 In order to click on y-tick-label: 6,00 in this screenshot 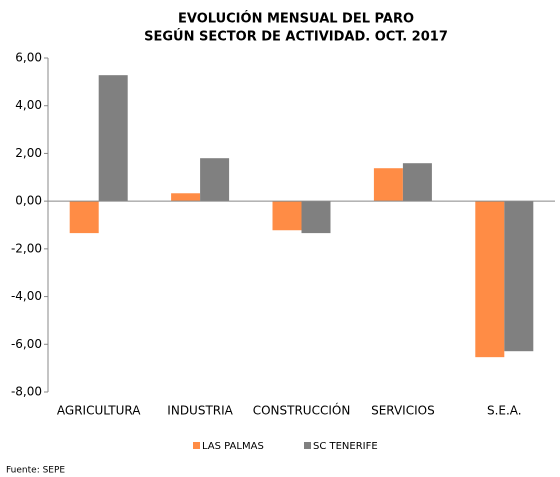, I will do `click(28, 58)`.